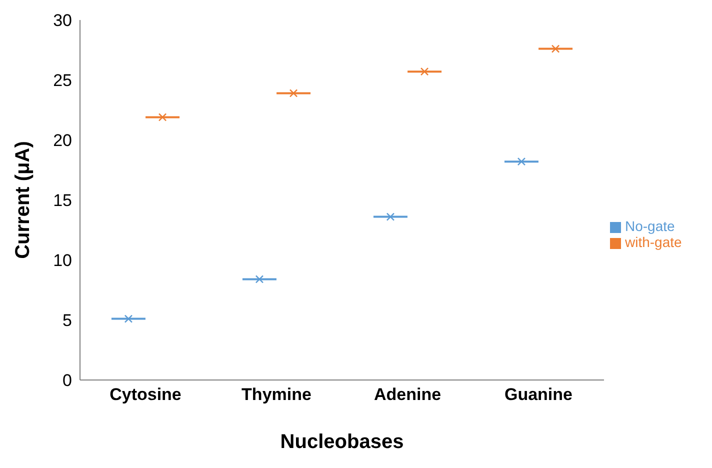  I want to click on legend-label: with-gate, so click(653, 242).